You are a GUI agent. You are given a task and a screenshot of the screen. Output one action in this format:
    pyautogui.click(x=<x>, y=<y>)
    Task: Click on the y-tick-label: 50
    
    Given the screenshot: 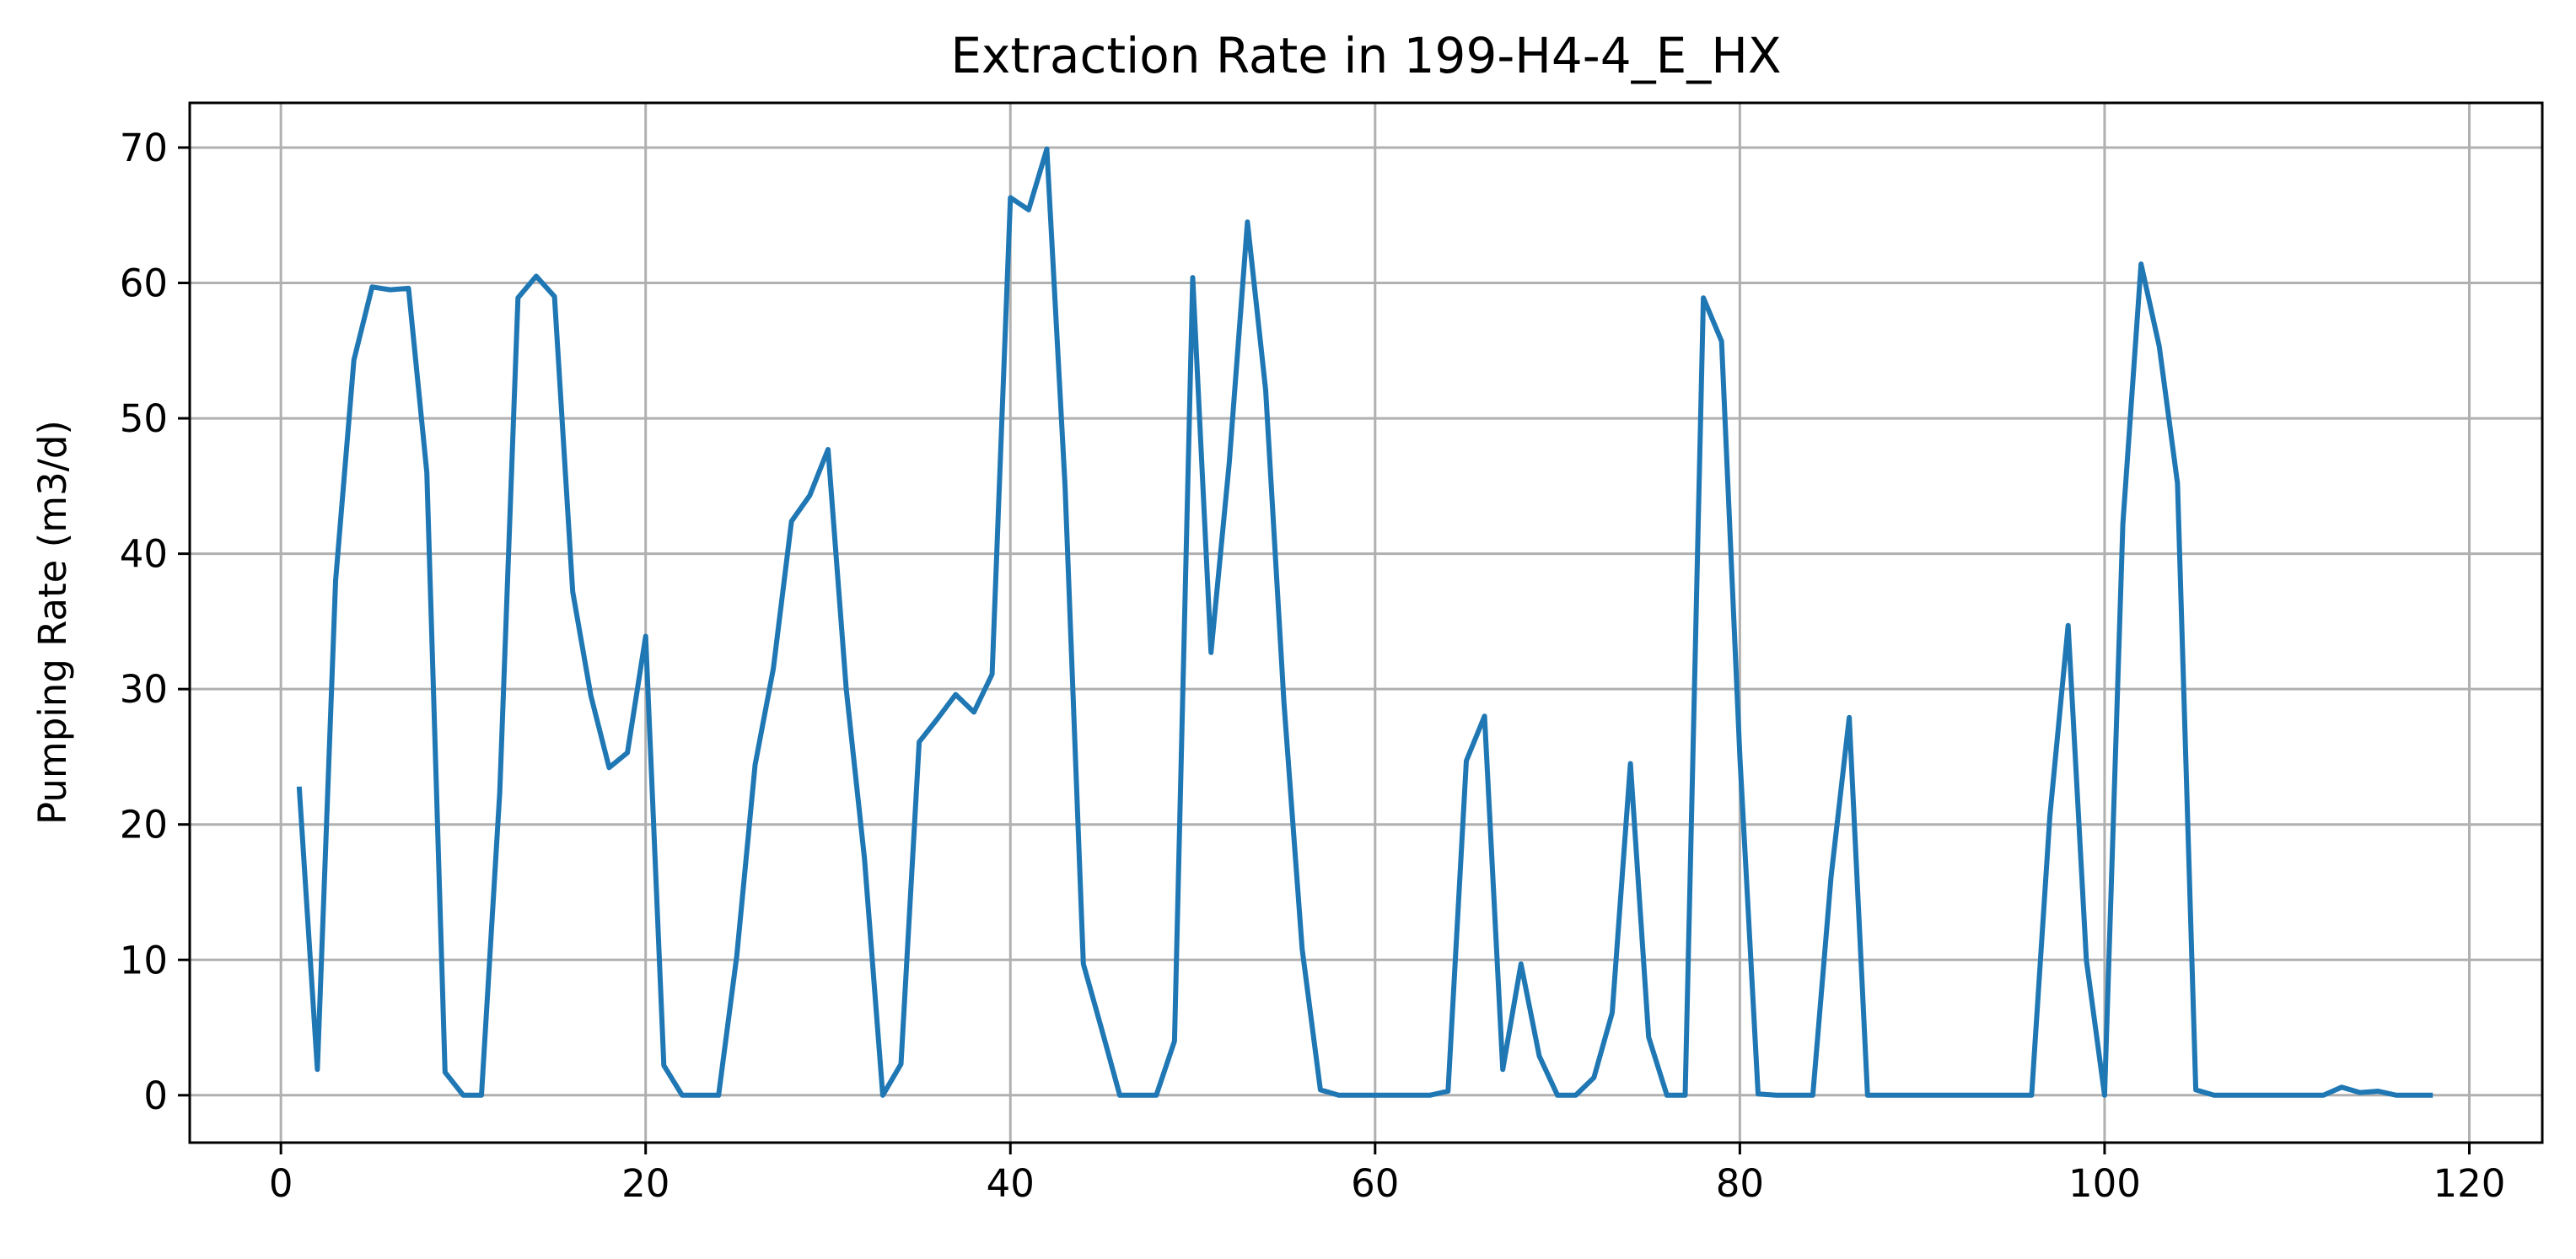 What is the action you would take?
    pyautogui.click(x=144, y=418)
    